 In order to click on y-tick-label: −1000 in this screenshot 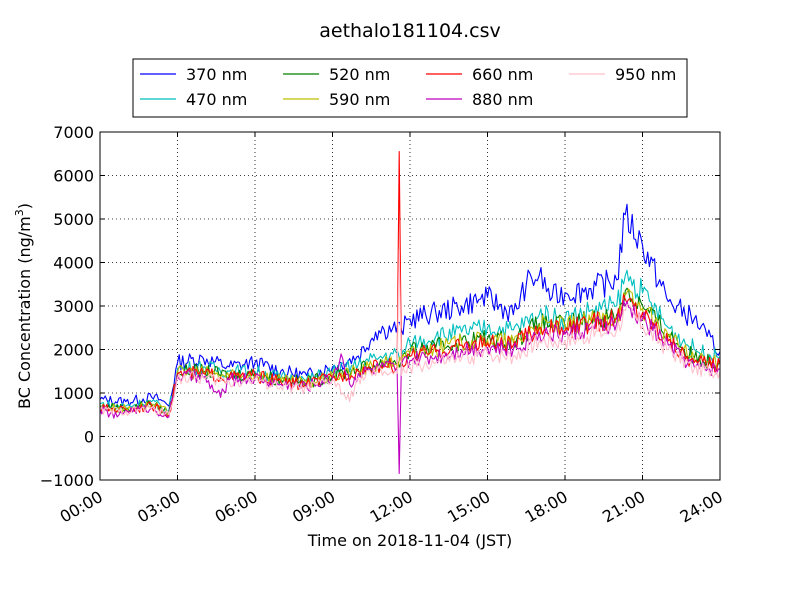, I will do `click(67, 480)`.